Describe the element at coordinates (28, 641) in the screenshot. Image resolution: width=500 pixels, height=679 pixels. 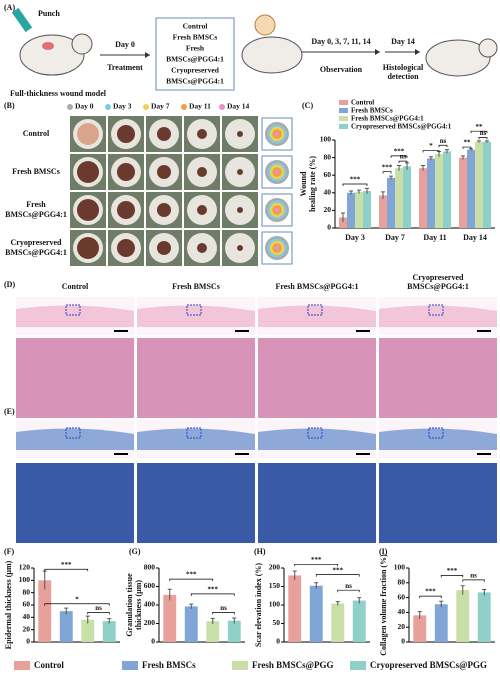
I see `y-tick-label: 0` at that location.